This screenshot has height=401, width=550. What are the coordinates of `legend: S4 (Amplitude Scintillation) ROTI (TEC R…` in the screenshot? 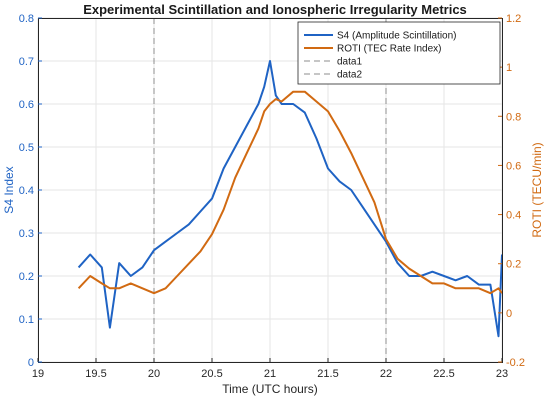 It's located at (399, 53).